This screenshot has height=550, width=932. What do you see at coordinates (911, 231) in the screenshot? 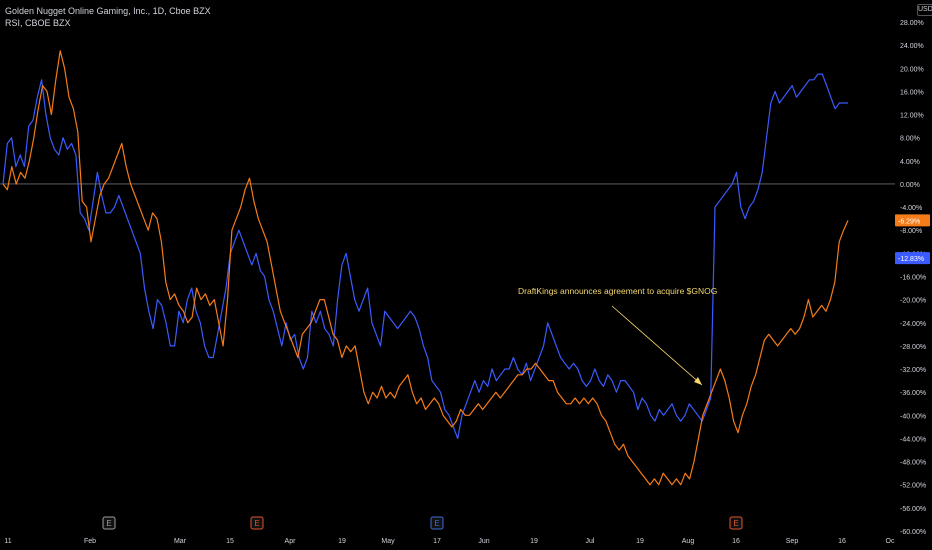
I see `y-tick-label: -8.00%` at bounding box center [911, 231].